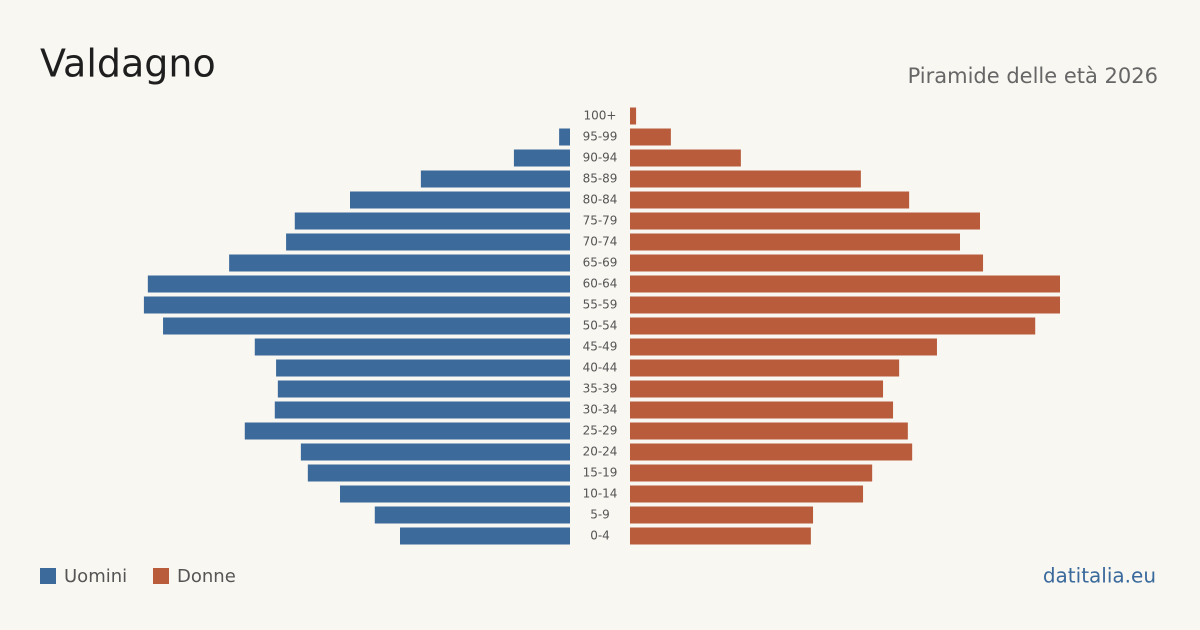 The height and width of the screenshot is (630, 1200). I want to click on age-label: 10-14, so click(600, 494).